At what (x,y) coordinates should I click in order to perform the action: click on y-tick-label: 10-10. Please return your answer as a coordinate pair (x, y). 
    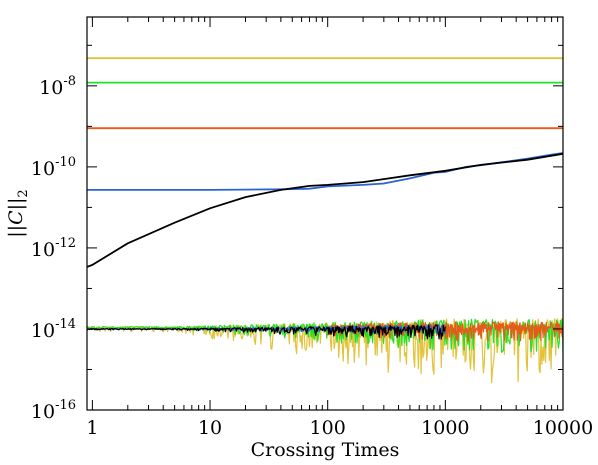
    Looking at the image, I should click on (53, 167).